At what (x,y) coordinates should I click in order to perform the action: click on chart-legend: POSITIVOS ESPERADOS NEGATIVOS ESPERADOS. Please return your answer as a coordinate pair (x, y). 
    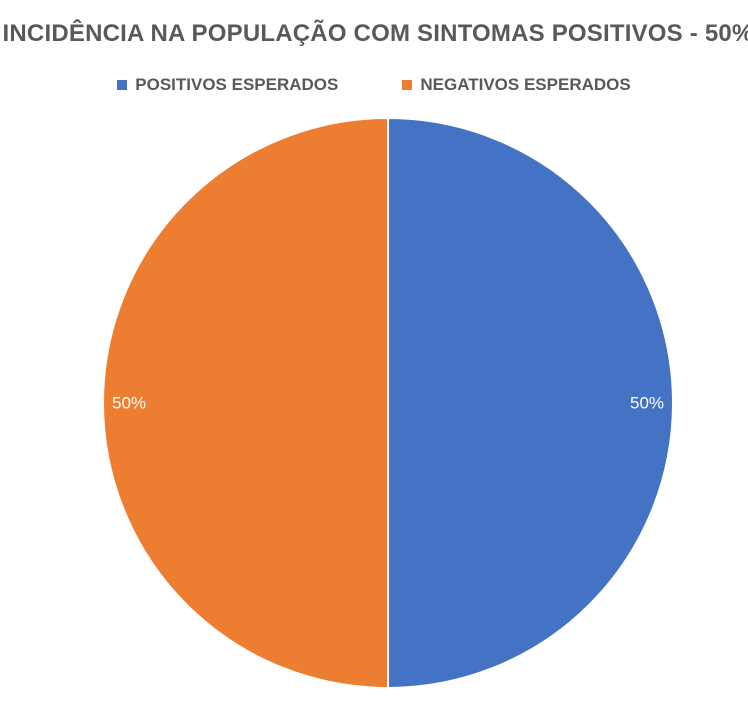
    Looking at the image, I should click on (374, 85).